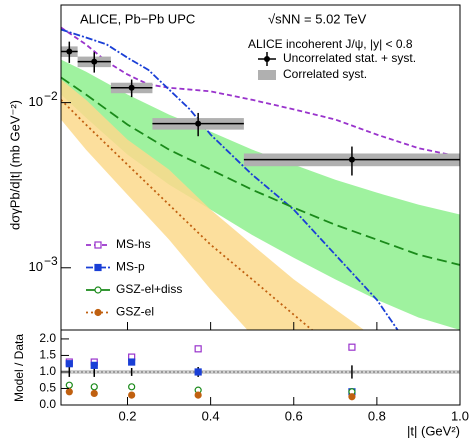 The height and width of the screenshot is (443, 474). Describe the element at coordinates (460, 415) in the screenshot. I see `x-tick-label: 1.0` at that location.